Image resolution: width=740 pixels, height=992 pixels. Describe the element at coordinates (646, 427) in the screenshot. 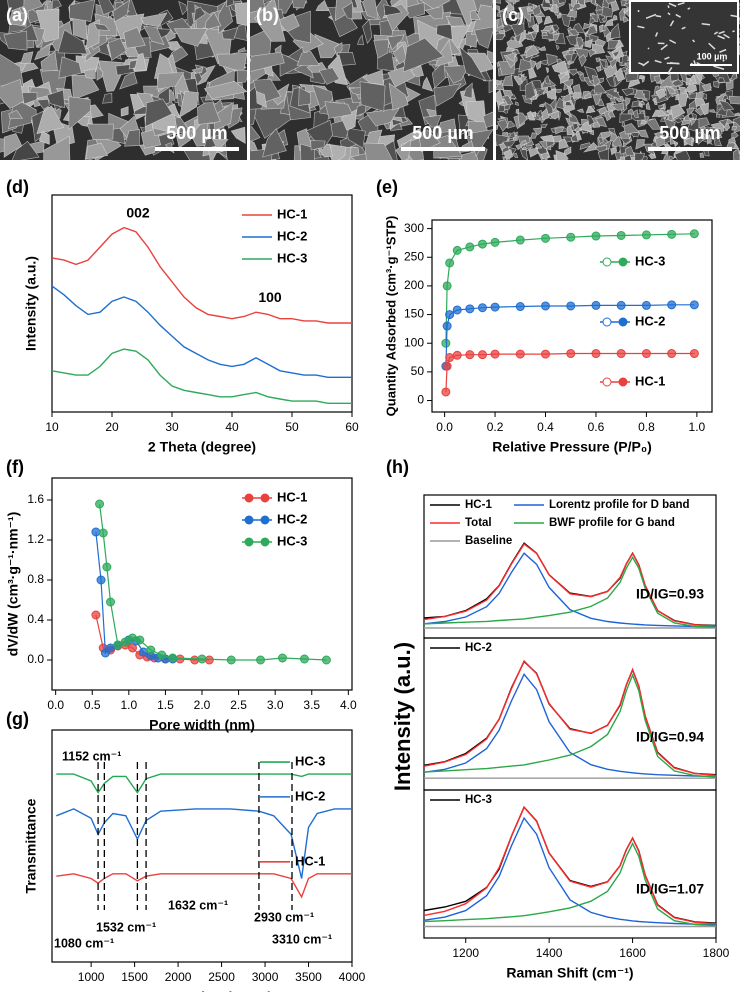

I see `x-tick-label: 0.8` at that location.